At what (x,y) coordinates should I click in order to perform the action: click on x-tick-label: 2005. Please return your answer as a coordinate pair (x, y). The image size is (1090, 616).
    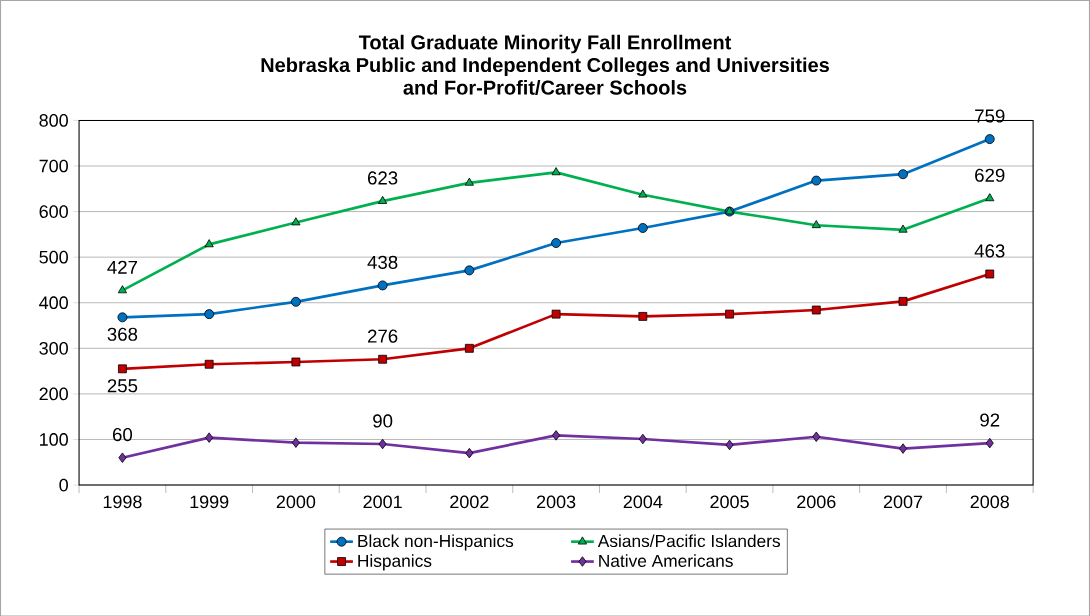
    Looking at the image, I should click on (729, 501).